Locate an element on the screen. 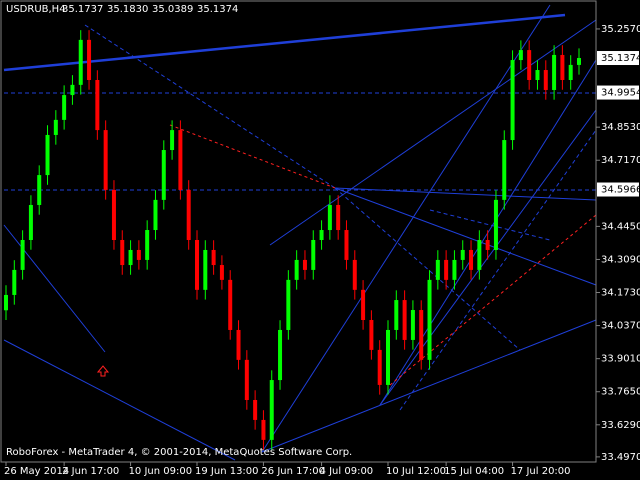 This screenshot has height=480, width=640. x-tick-label: 26 Jun 17:00 is located at coordinates (293, 471).